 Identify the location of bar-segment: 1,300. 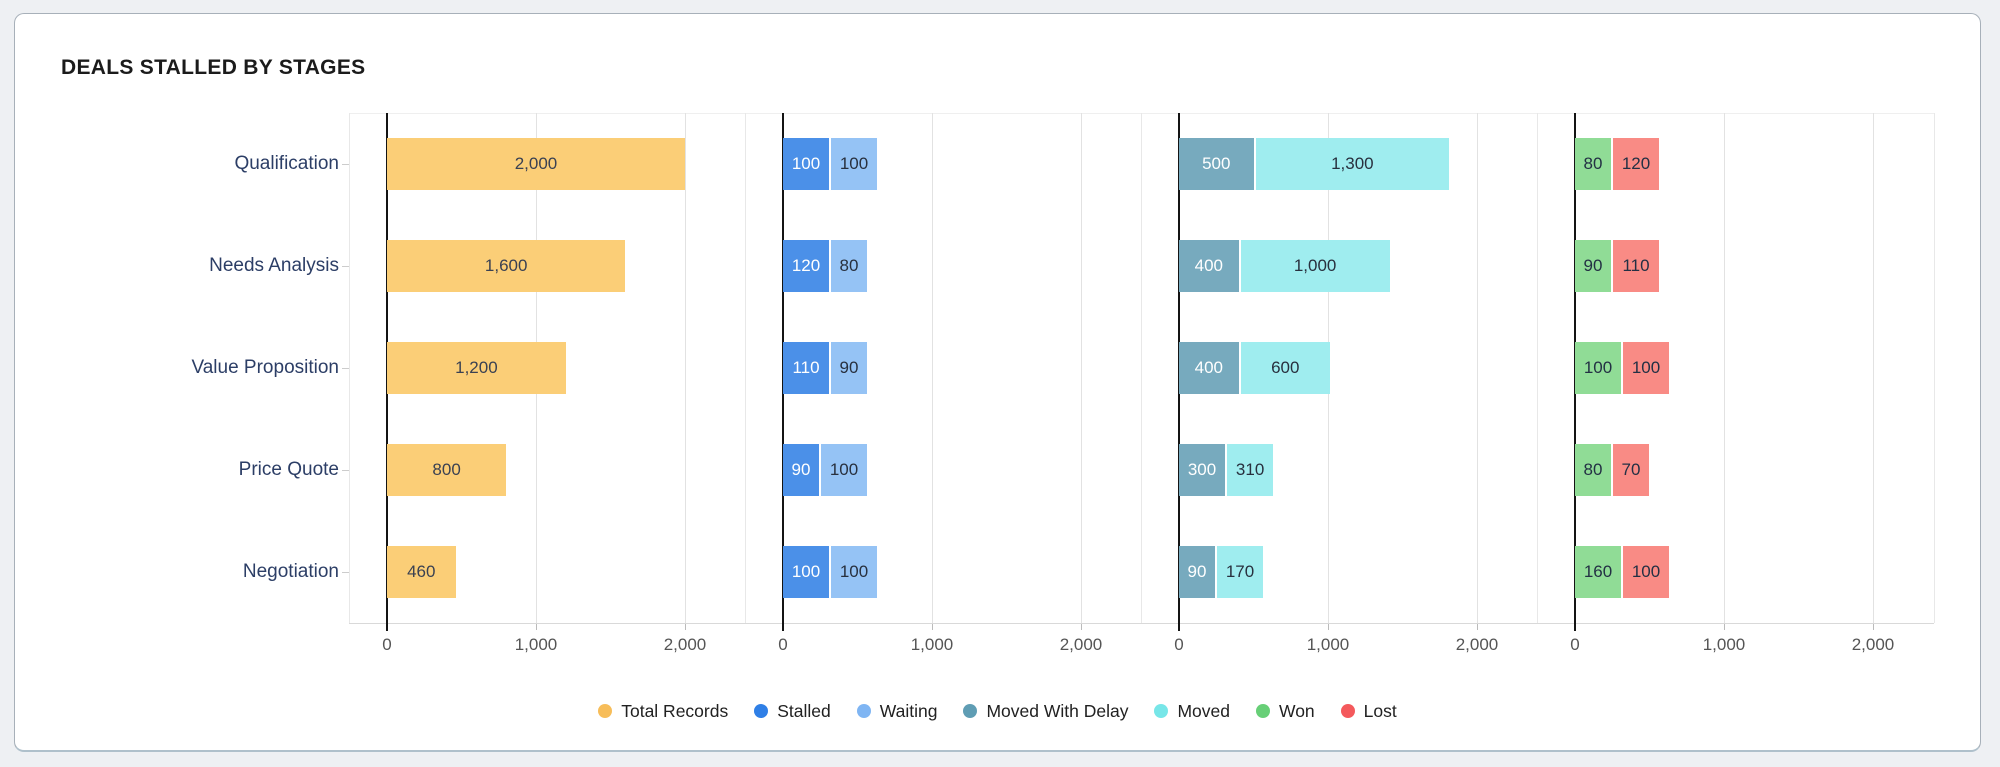
(1352, 164).